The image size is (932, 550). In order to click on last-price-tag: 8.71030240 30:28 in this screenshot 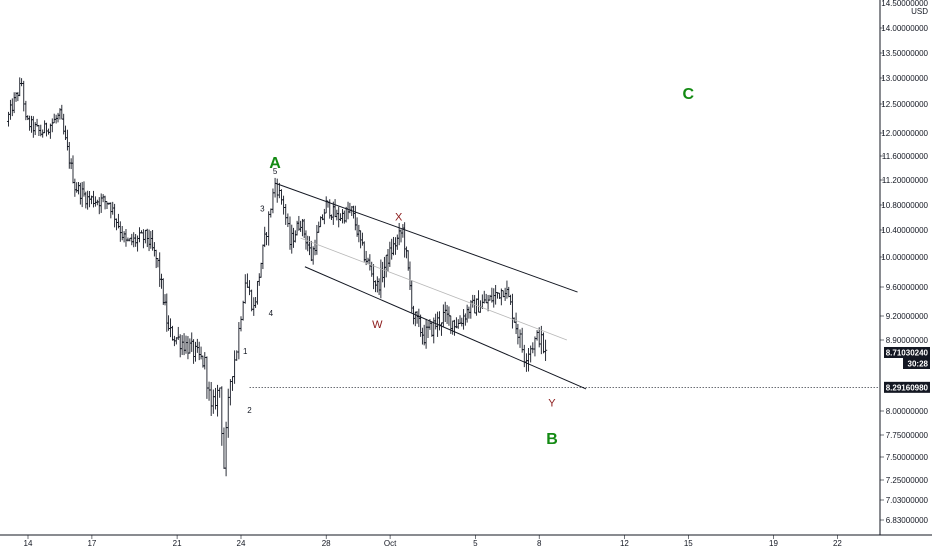, I will do `click(907, 357)`.